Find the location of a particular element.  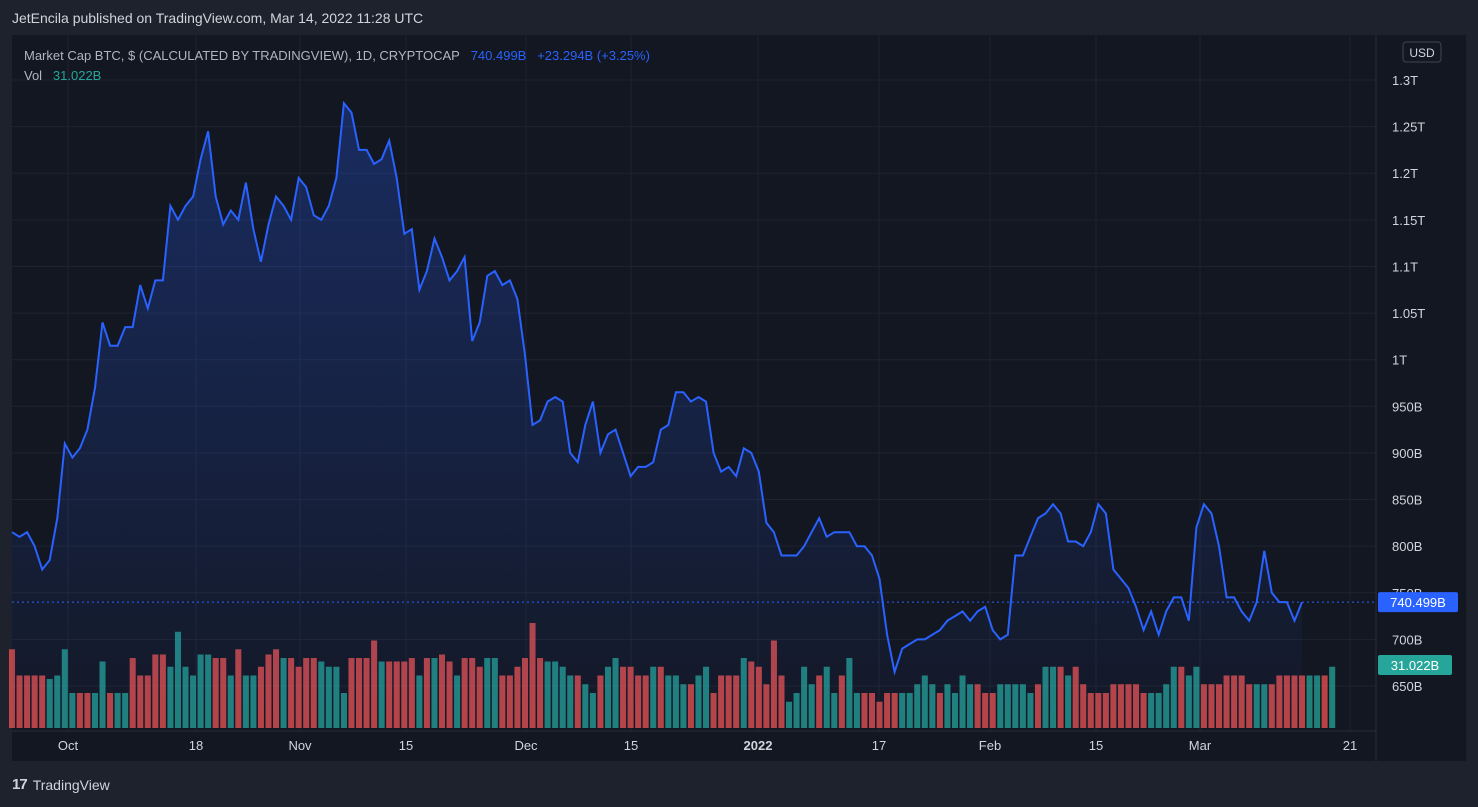

y-tick-label: 1.2T is located at coordinates (1405, 173).